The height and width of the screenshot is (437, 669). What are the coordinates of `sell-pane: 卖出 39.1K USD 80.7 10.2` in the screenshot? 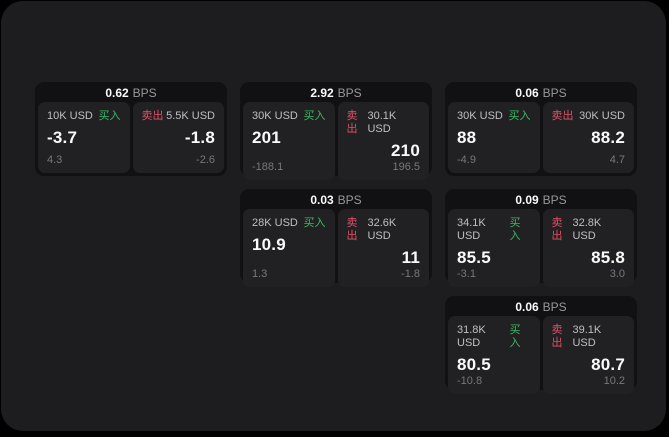 It's located at (588, 355).